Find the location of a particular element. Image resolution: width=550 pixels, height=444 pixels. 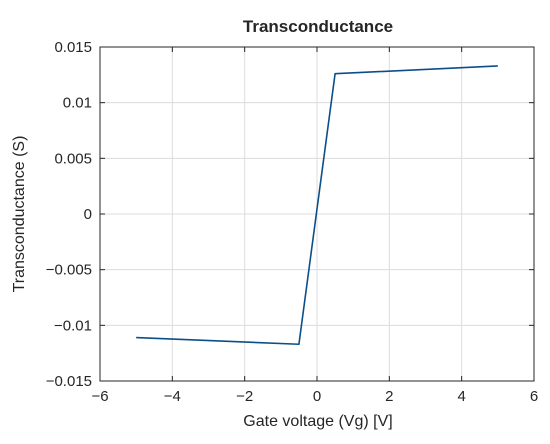

x-tick-label: −4 is located at coordinates (172, 396).